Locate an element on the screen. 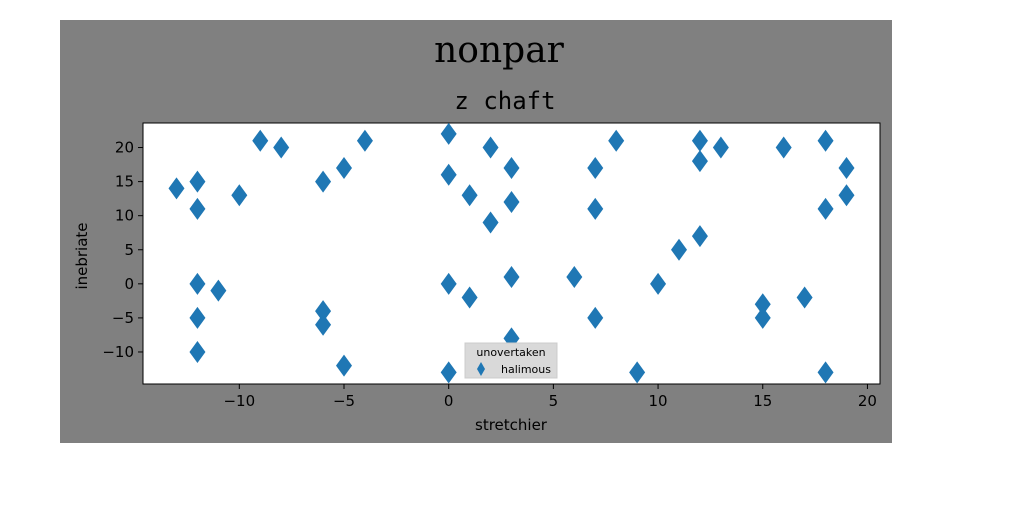 The image size is (1024, 512). axes-title: z chaft is located at coordinates (504, 101).